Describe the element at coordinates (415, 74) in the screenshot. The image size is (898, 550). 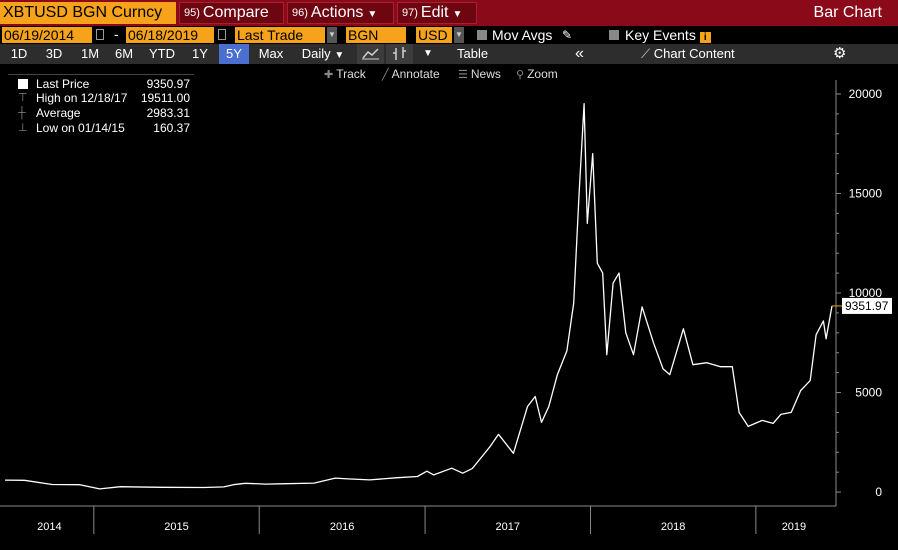
I see `annotate-label: Annotate` at that location.